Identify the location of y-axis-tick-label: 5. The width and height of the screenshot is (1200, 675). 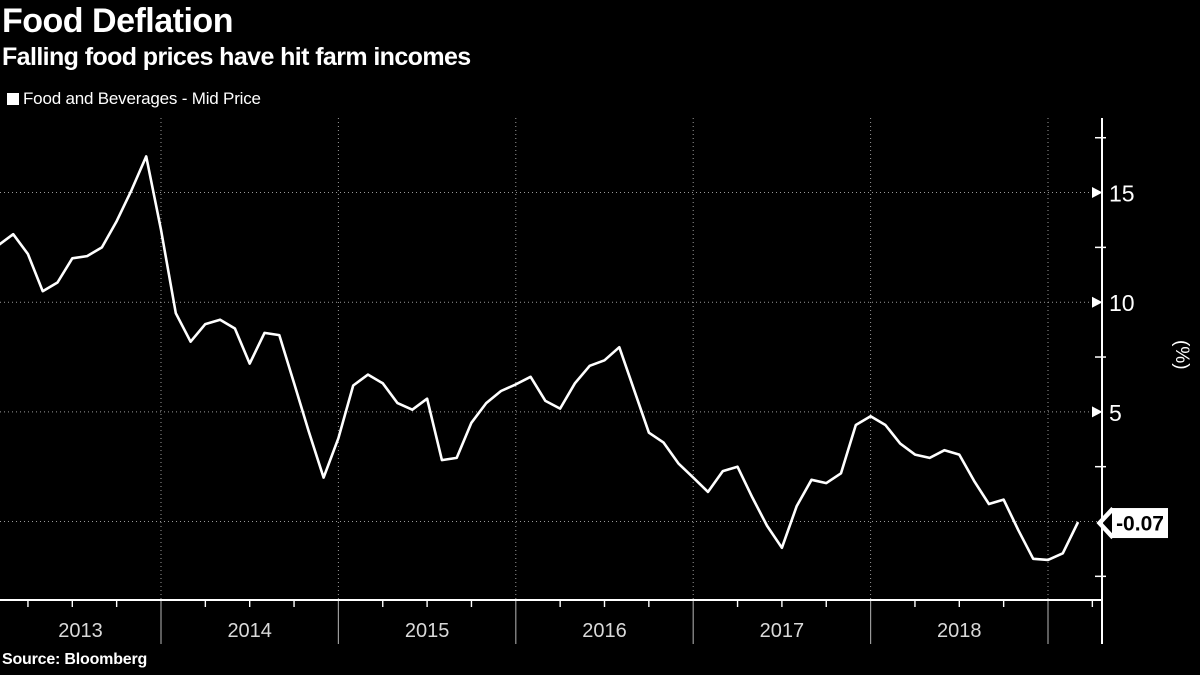
(1115, 413).